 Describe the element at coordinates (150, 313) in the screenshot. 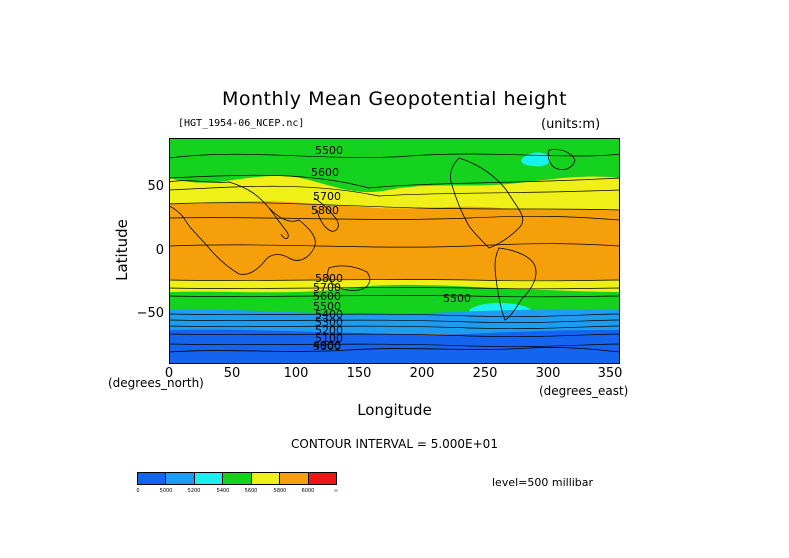

I see `y-tick: −50` at that location.